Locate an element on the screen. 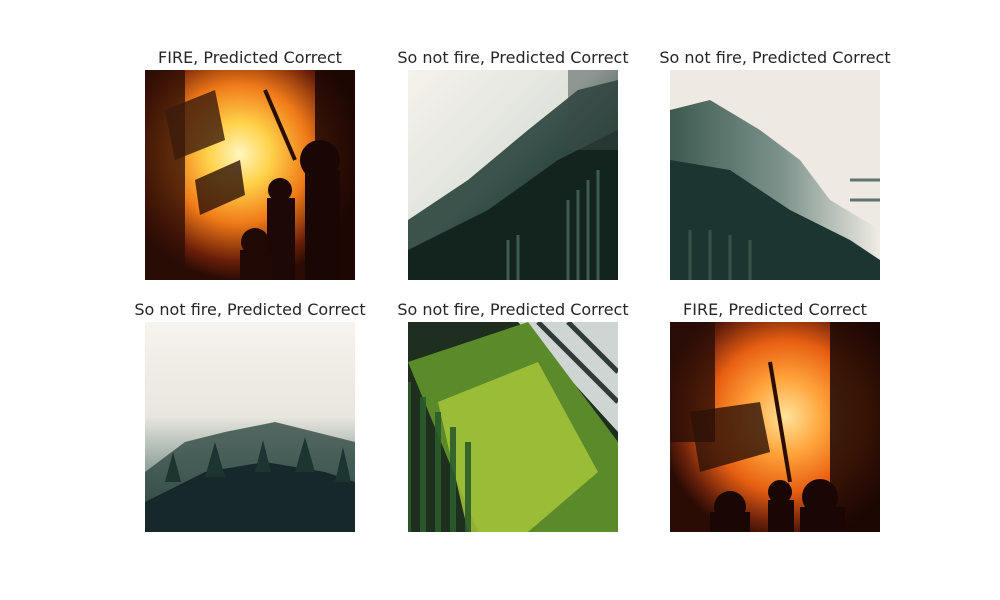  panel-3: So not fire, Predicted Correct is located at coordinates (775, 177).